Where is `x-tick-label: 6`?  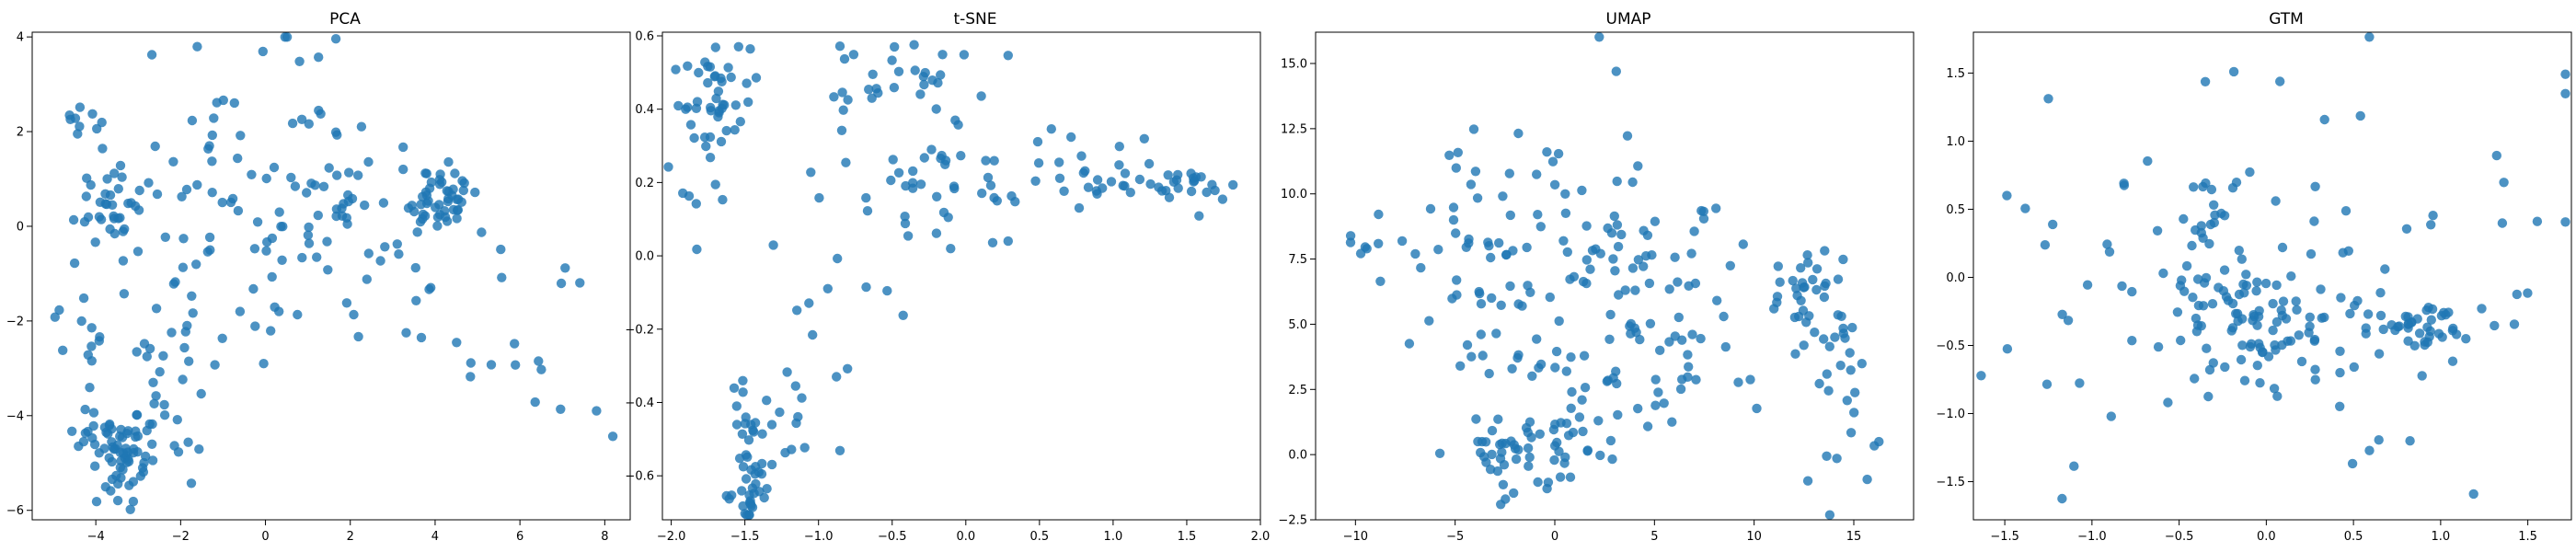 x-tick-label: 6 is located at coordinates (519, 537).